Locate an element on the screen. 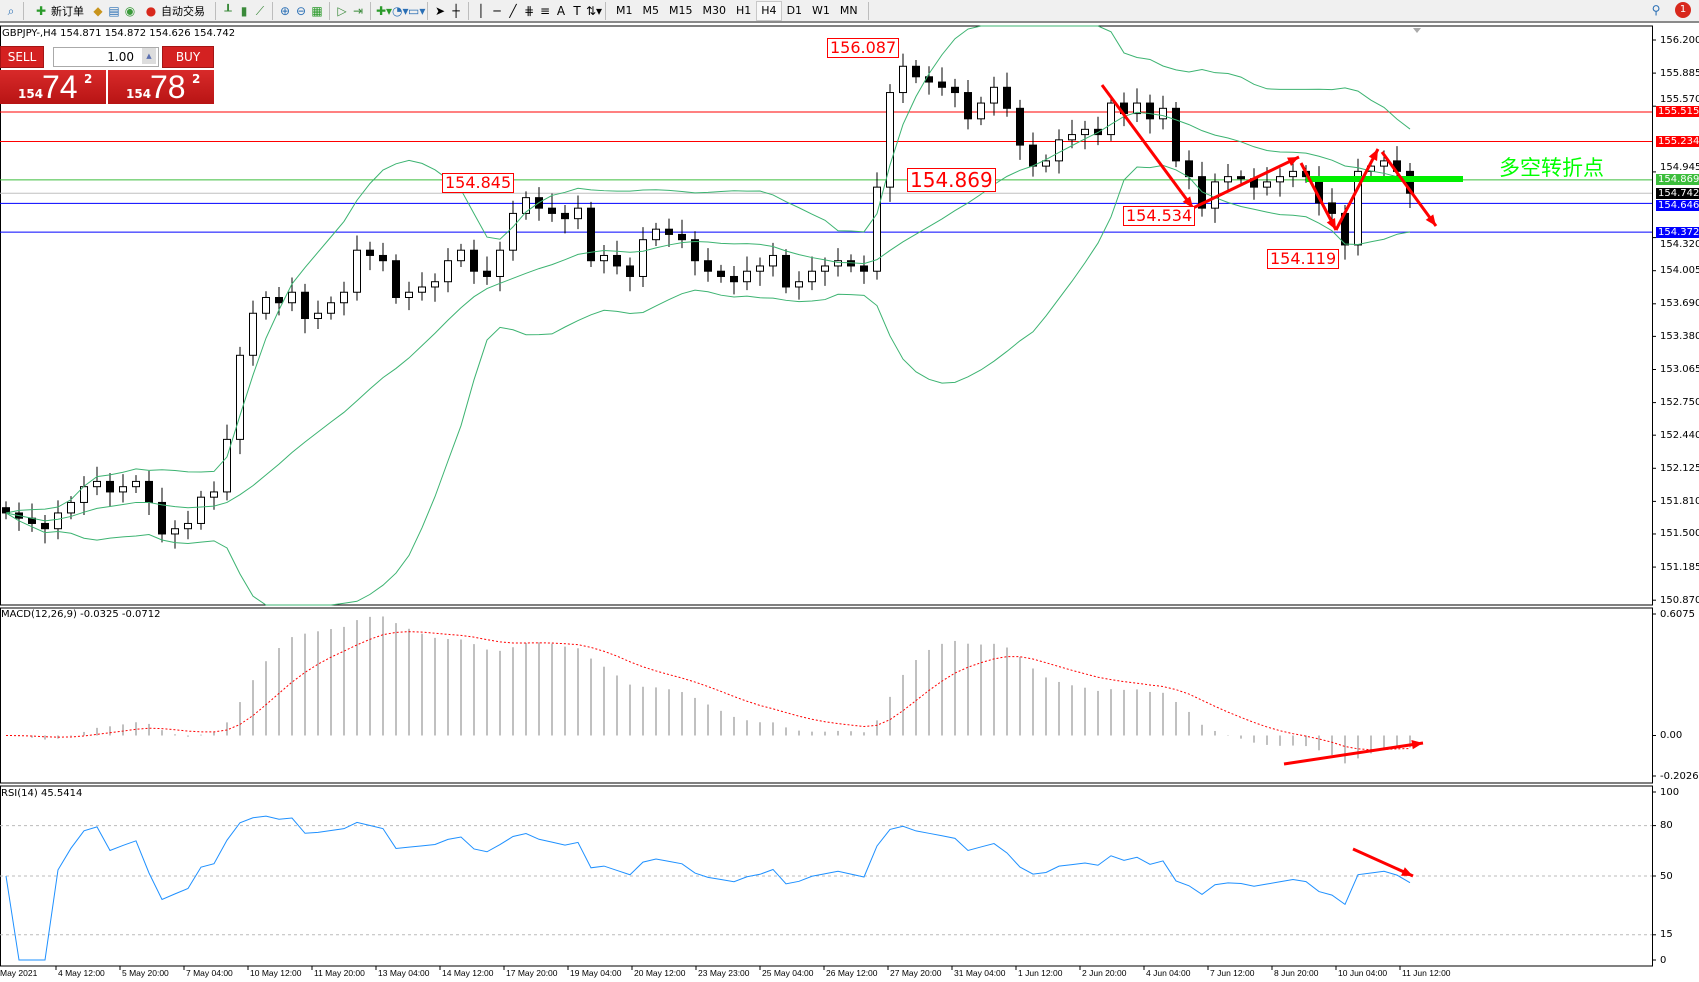 This screenshot has height=982, width=1699. indicators-icon: ✚▾ is located at coordinates (384, 10).